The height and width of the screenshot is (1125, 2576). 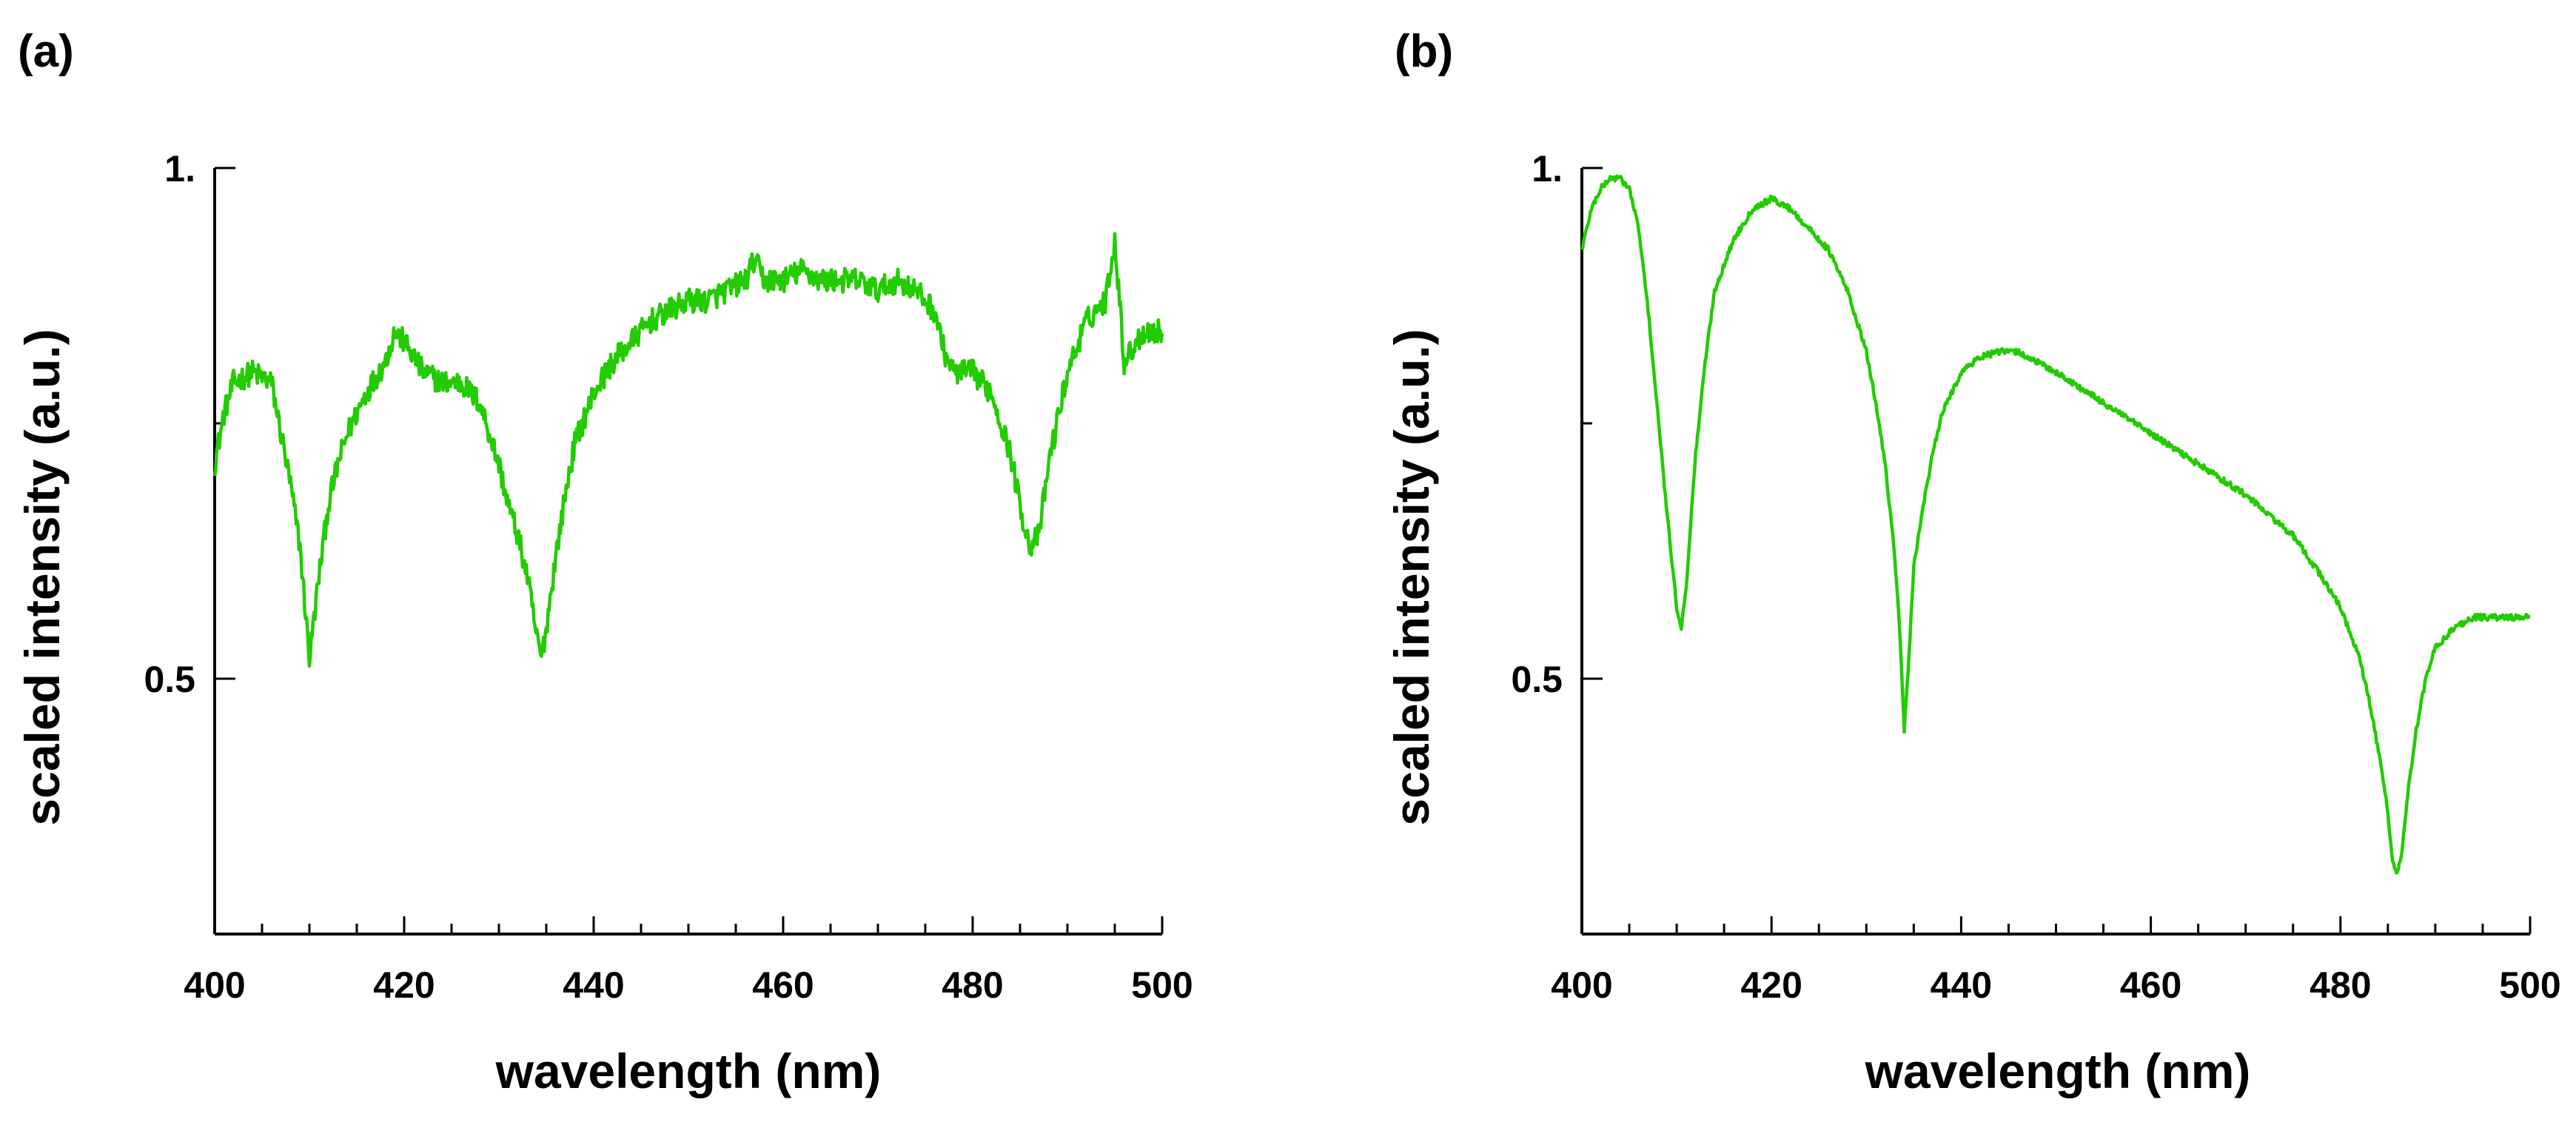 I want to click on panel-b-y-axis-title: scaled intensity (a.u.), so click(x=1411, y=577).